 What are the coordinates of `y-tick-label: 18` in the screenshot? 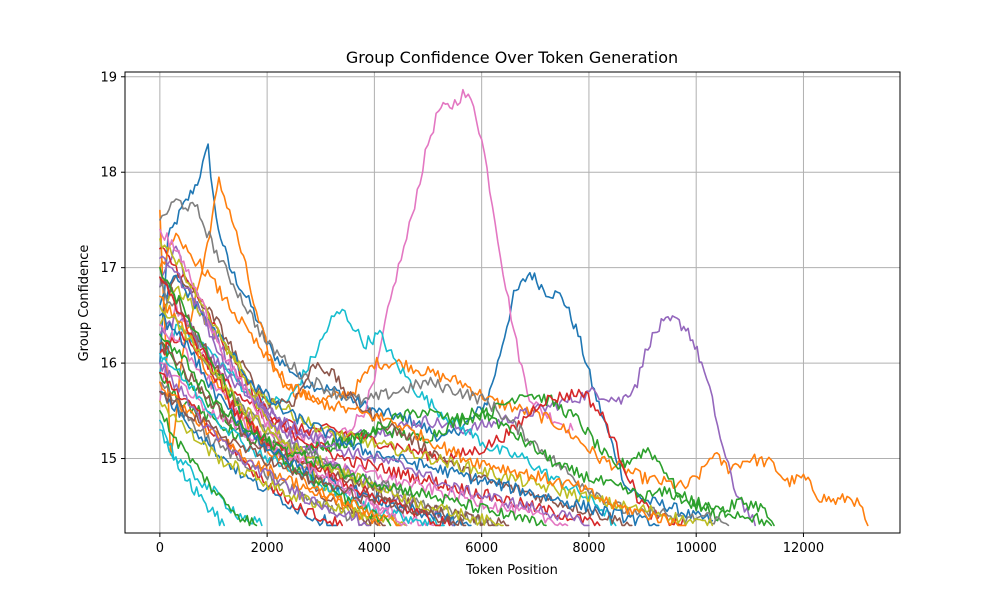 It's located at (108, 173).